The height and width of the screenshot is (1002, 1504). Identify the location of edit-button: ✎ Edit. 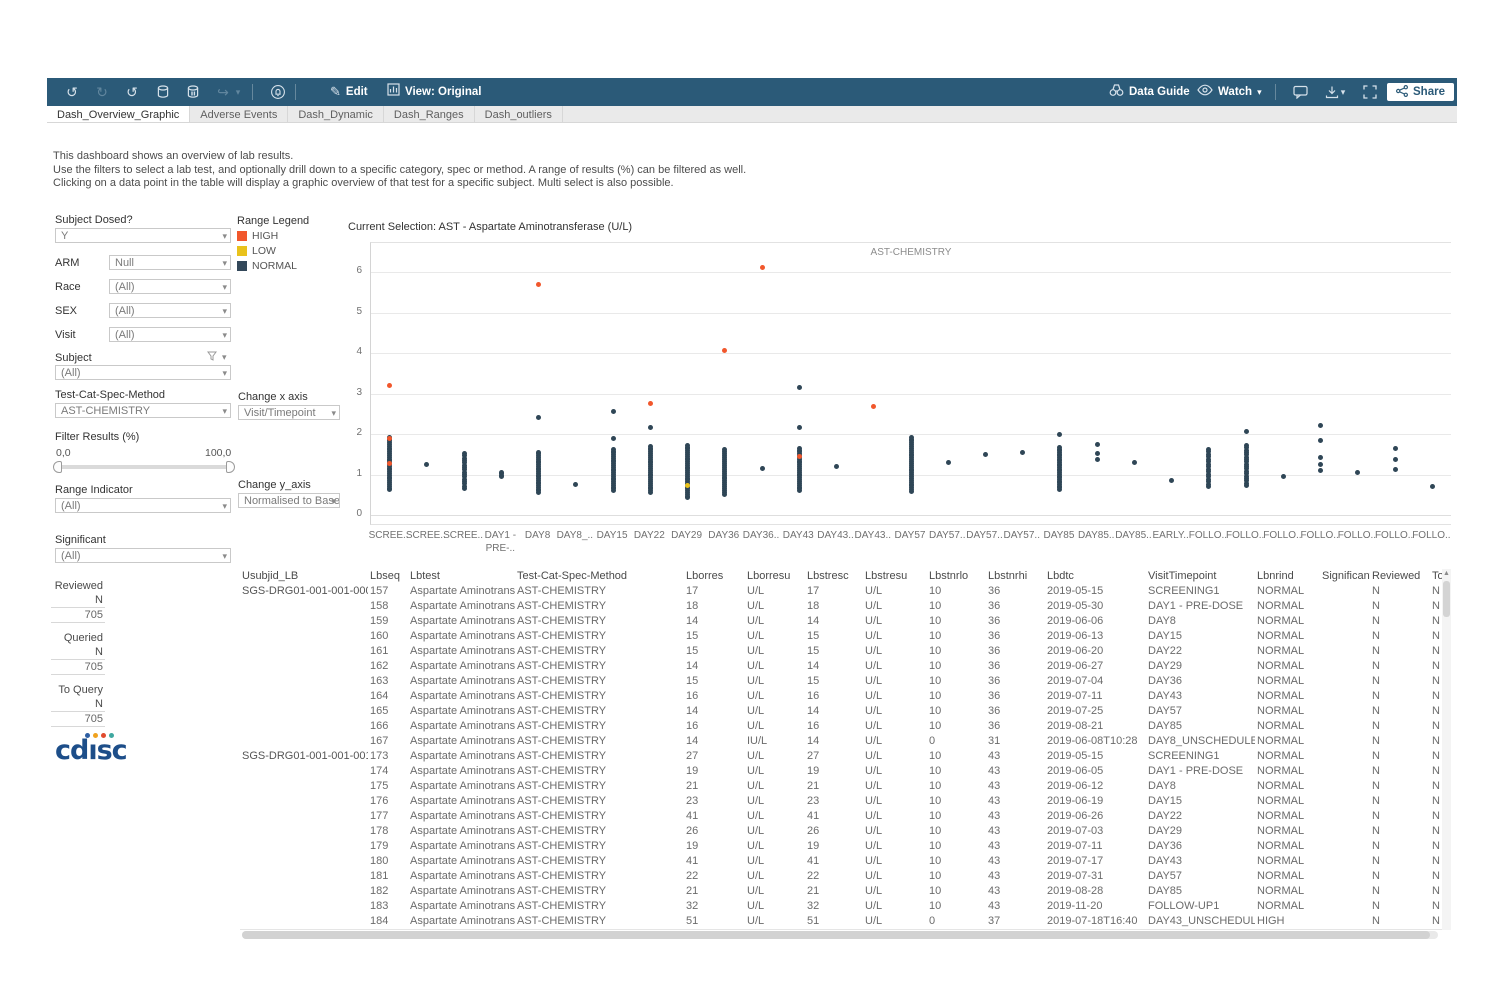
(349, 92).